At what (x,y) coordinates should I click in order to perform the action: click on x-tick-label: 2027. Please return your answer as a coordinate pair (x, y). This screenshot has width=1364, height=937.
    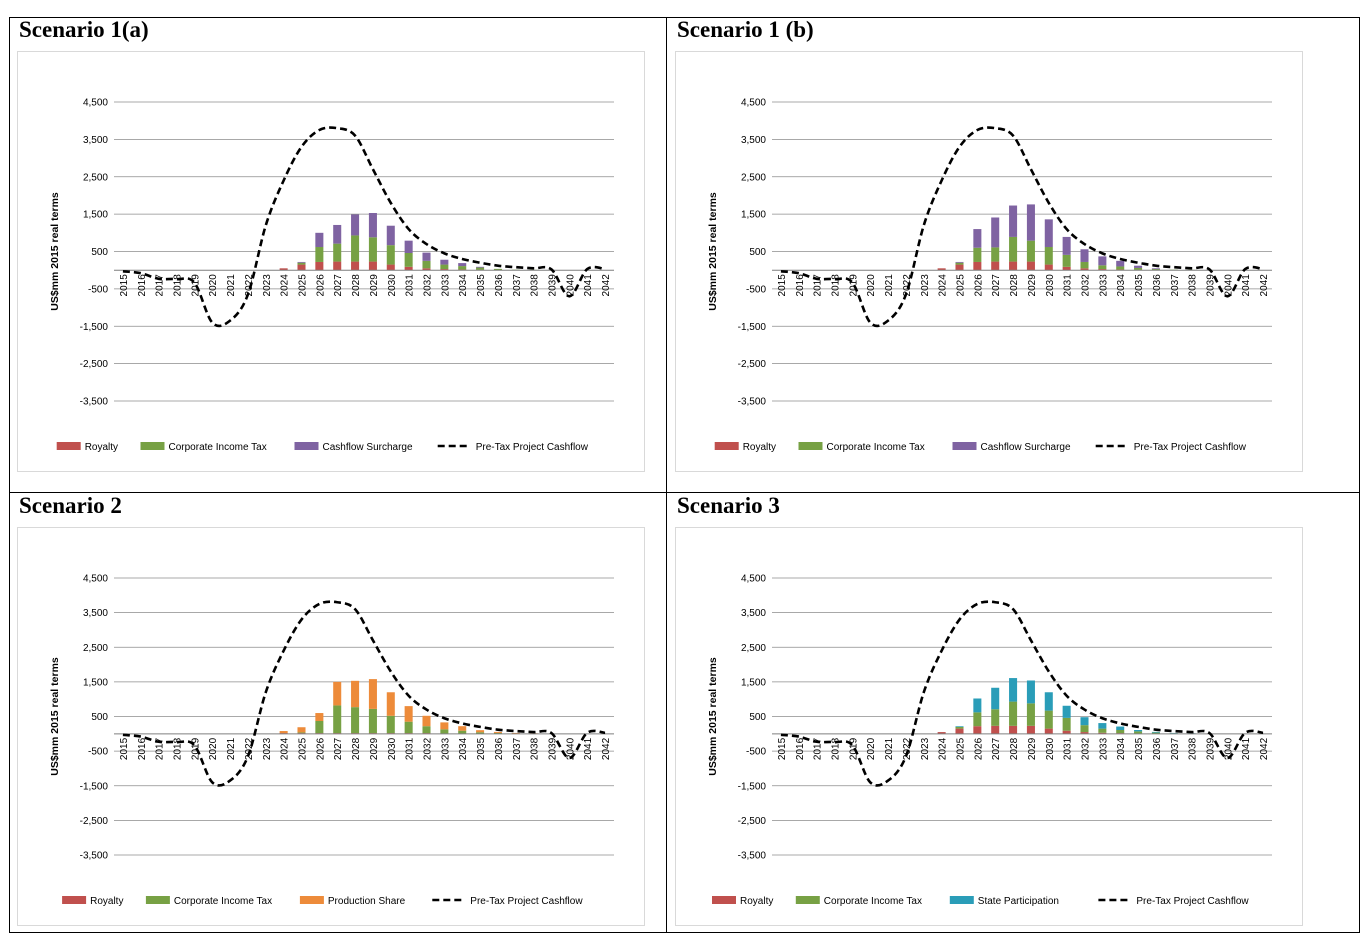
    Looking at the image, I should click on (996, 285).